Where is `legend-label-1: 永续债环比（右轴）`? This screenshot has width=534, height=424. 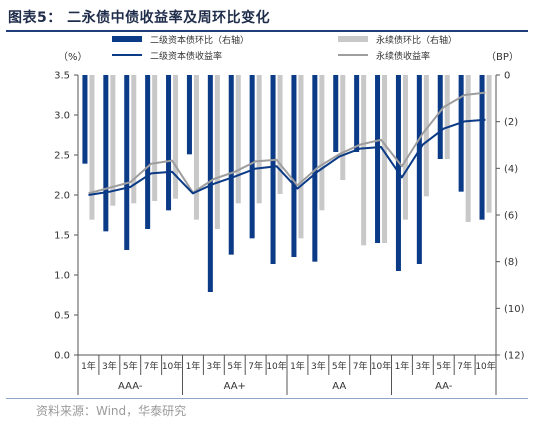 legend-label-1: 永续债环比（右轴） is located at coordinates (416, 40).